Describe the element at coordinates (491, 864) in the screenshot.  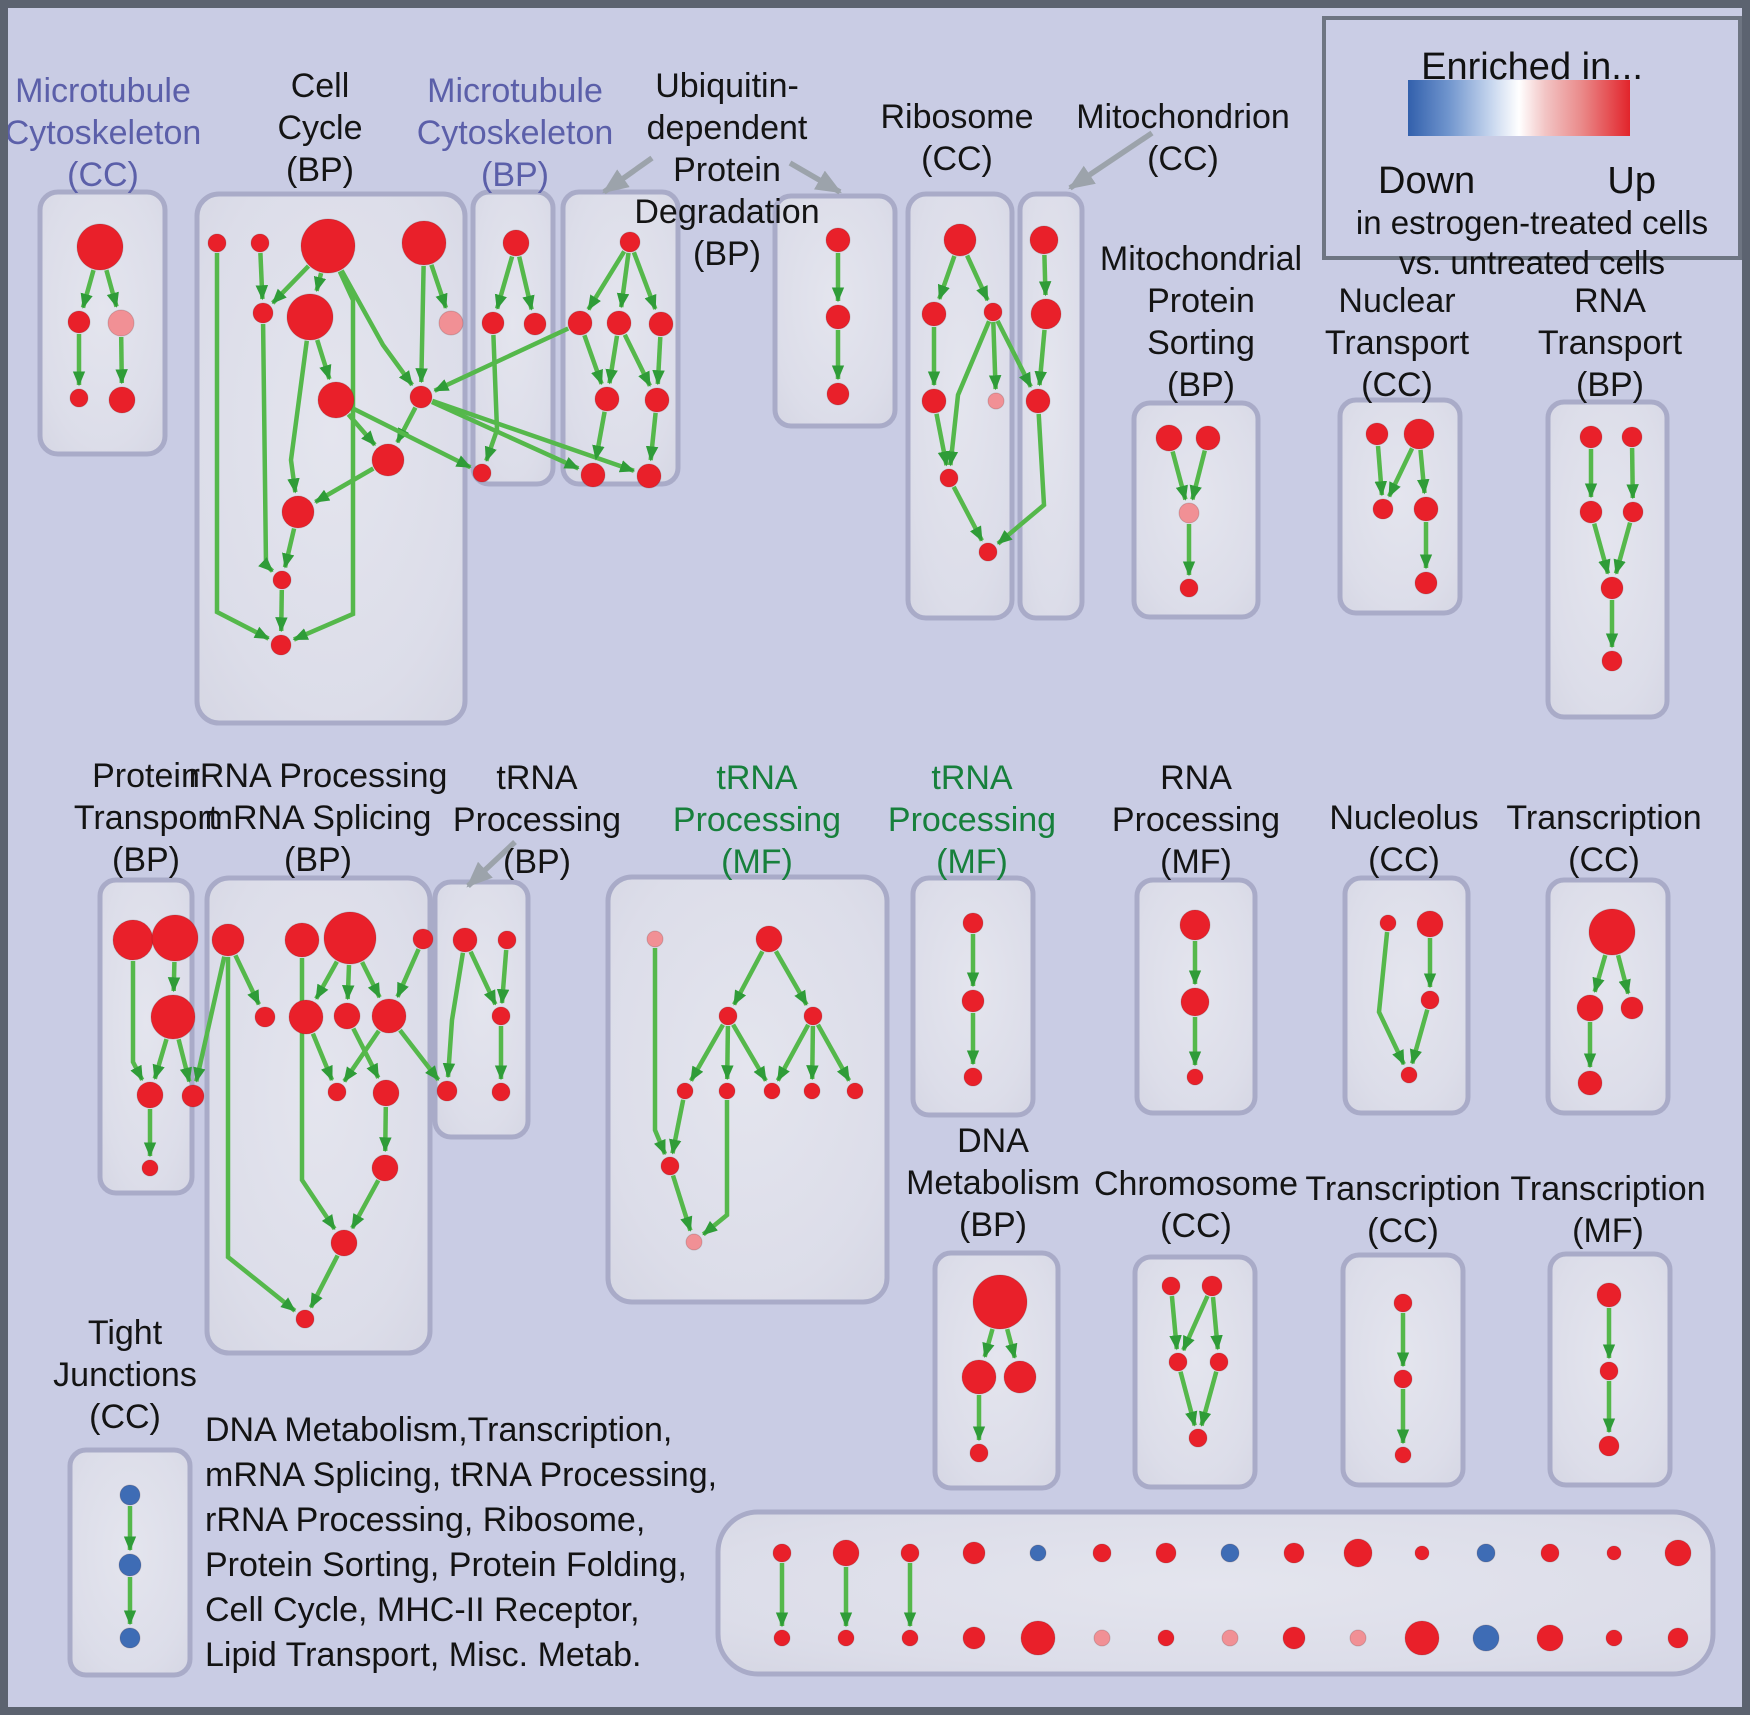
I see `label-pointer-arrow` at that location.